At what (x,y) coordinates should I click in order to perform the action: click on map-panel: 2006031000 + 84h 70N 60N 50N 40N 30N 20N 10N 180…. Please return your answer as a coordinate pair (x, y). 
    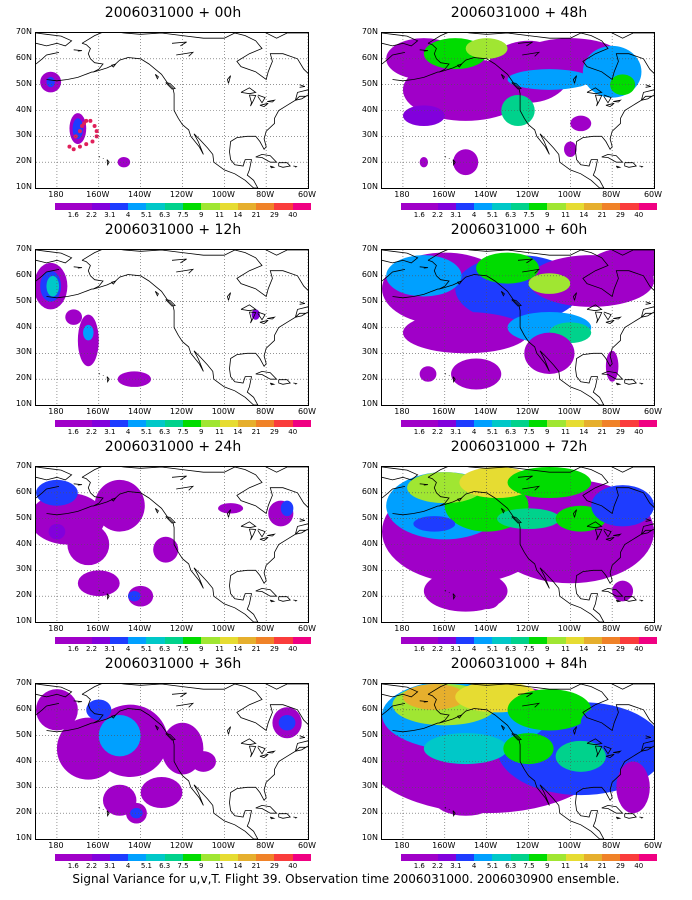
    Looking at the image, I should click on (519, 763).